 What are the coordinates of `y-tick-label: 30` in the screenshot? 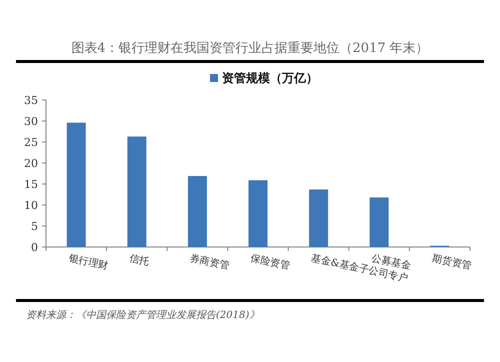 It's located at (31, 121).